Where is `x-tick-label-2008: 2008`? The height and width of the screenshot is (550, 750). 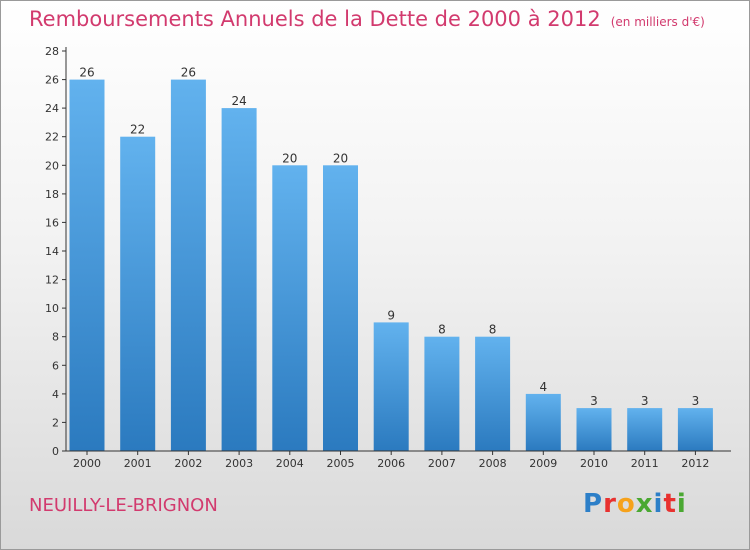
x-tick-label-2008: 2008 is located at coordinates (493, 463).